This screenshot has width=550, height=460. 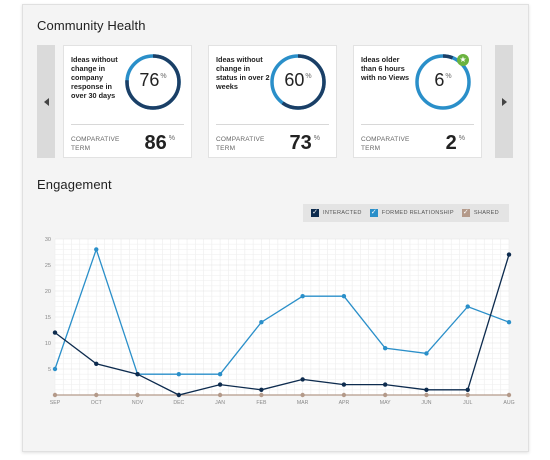 What do you see at coordinates (138, 403) in the screenshot?
I see `x-tick-label: NOV` at bounding box center [138, 403].